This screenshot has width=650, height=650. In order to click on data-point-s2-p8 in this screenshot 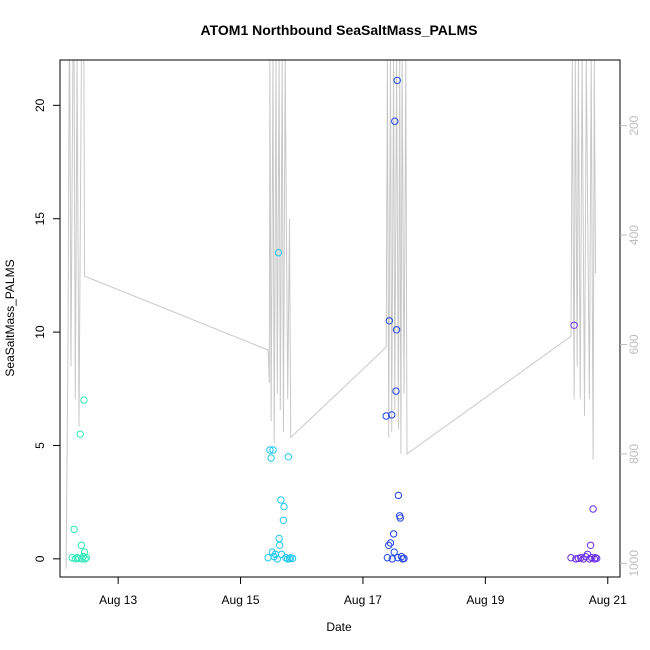, I will do `click(394, 552)`.